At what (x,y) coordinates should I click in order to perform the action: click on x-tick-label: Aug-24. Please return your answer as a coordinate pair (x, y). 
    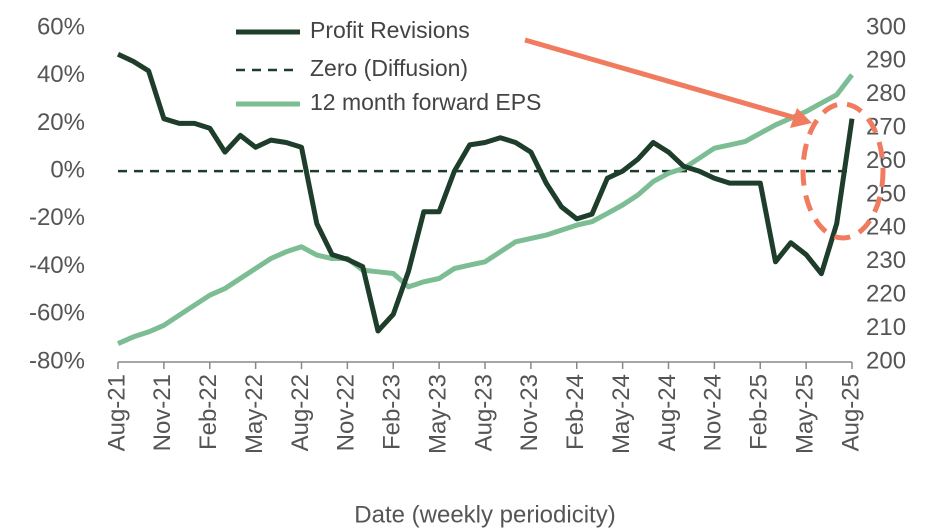
    Looking at the image, I should click on (667, 412).